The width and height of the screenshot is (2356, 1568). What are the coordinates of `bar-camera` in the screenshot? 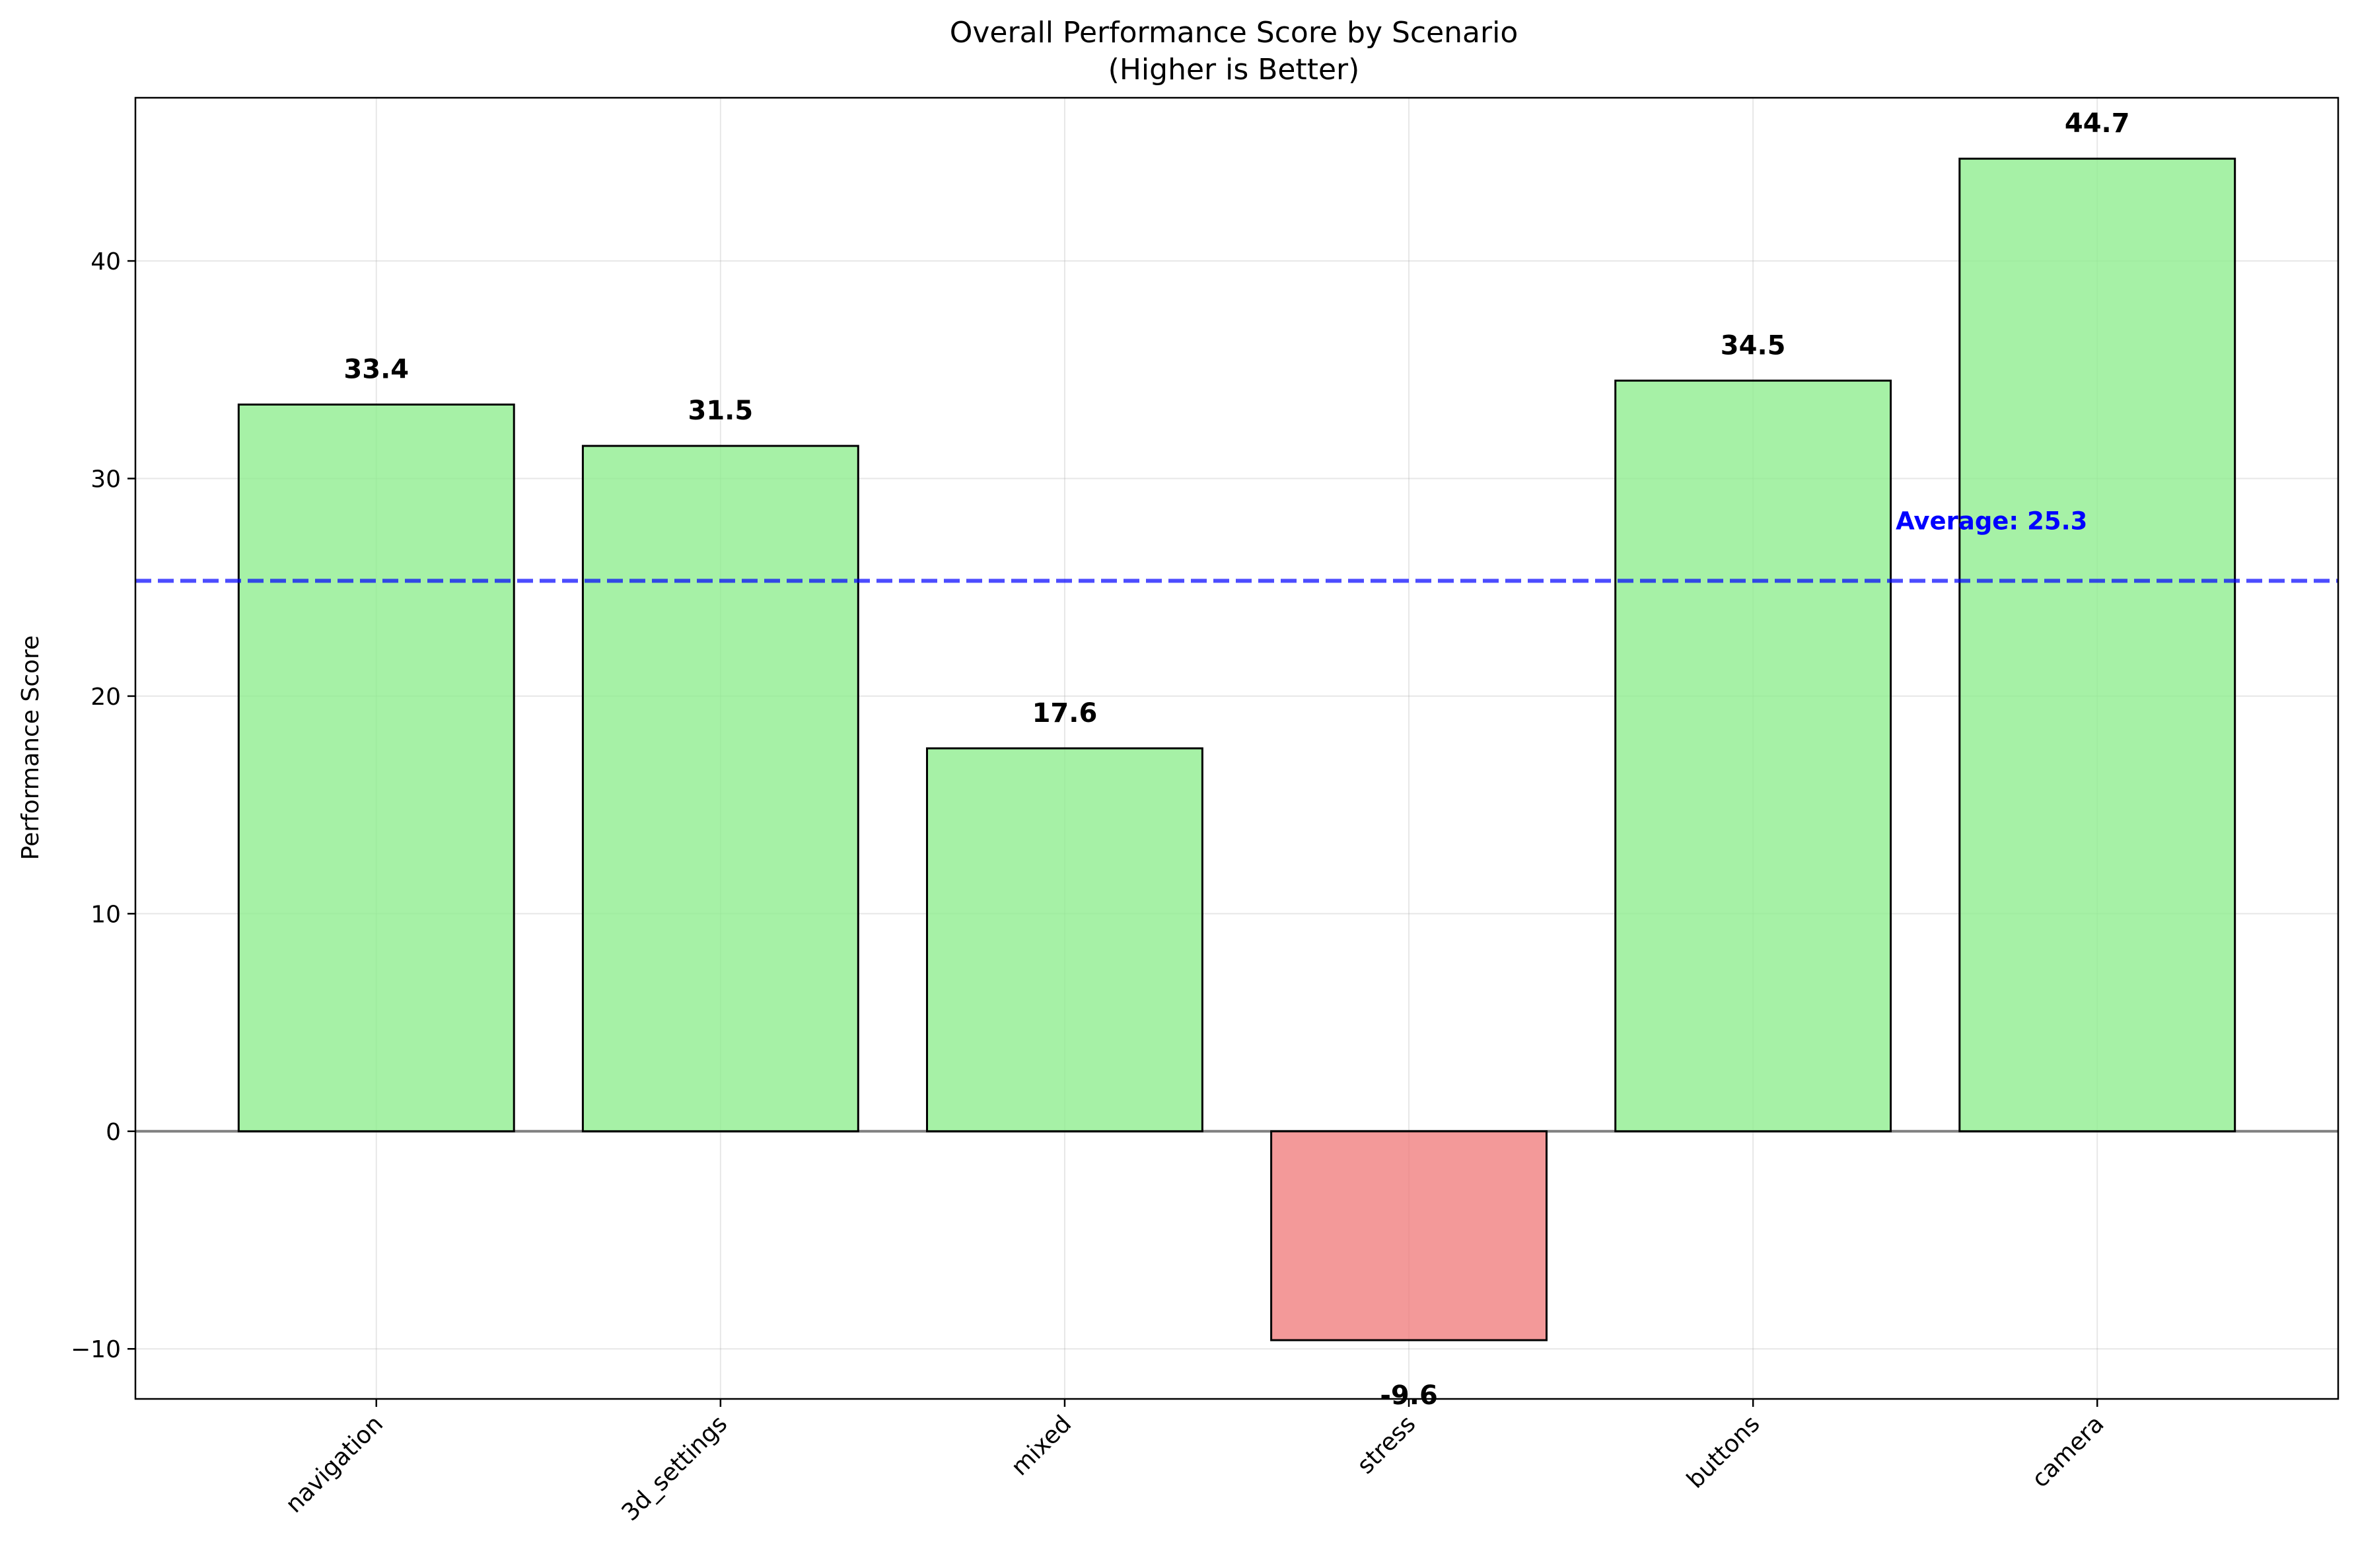 It's located at (2097, 645).